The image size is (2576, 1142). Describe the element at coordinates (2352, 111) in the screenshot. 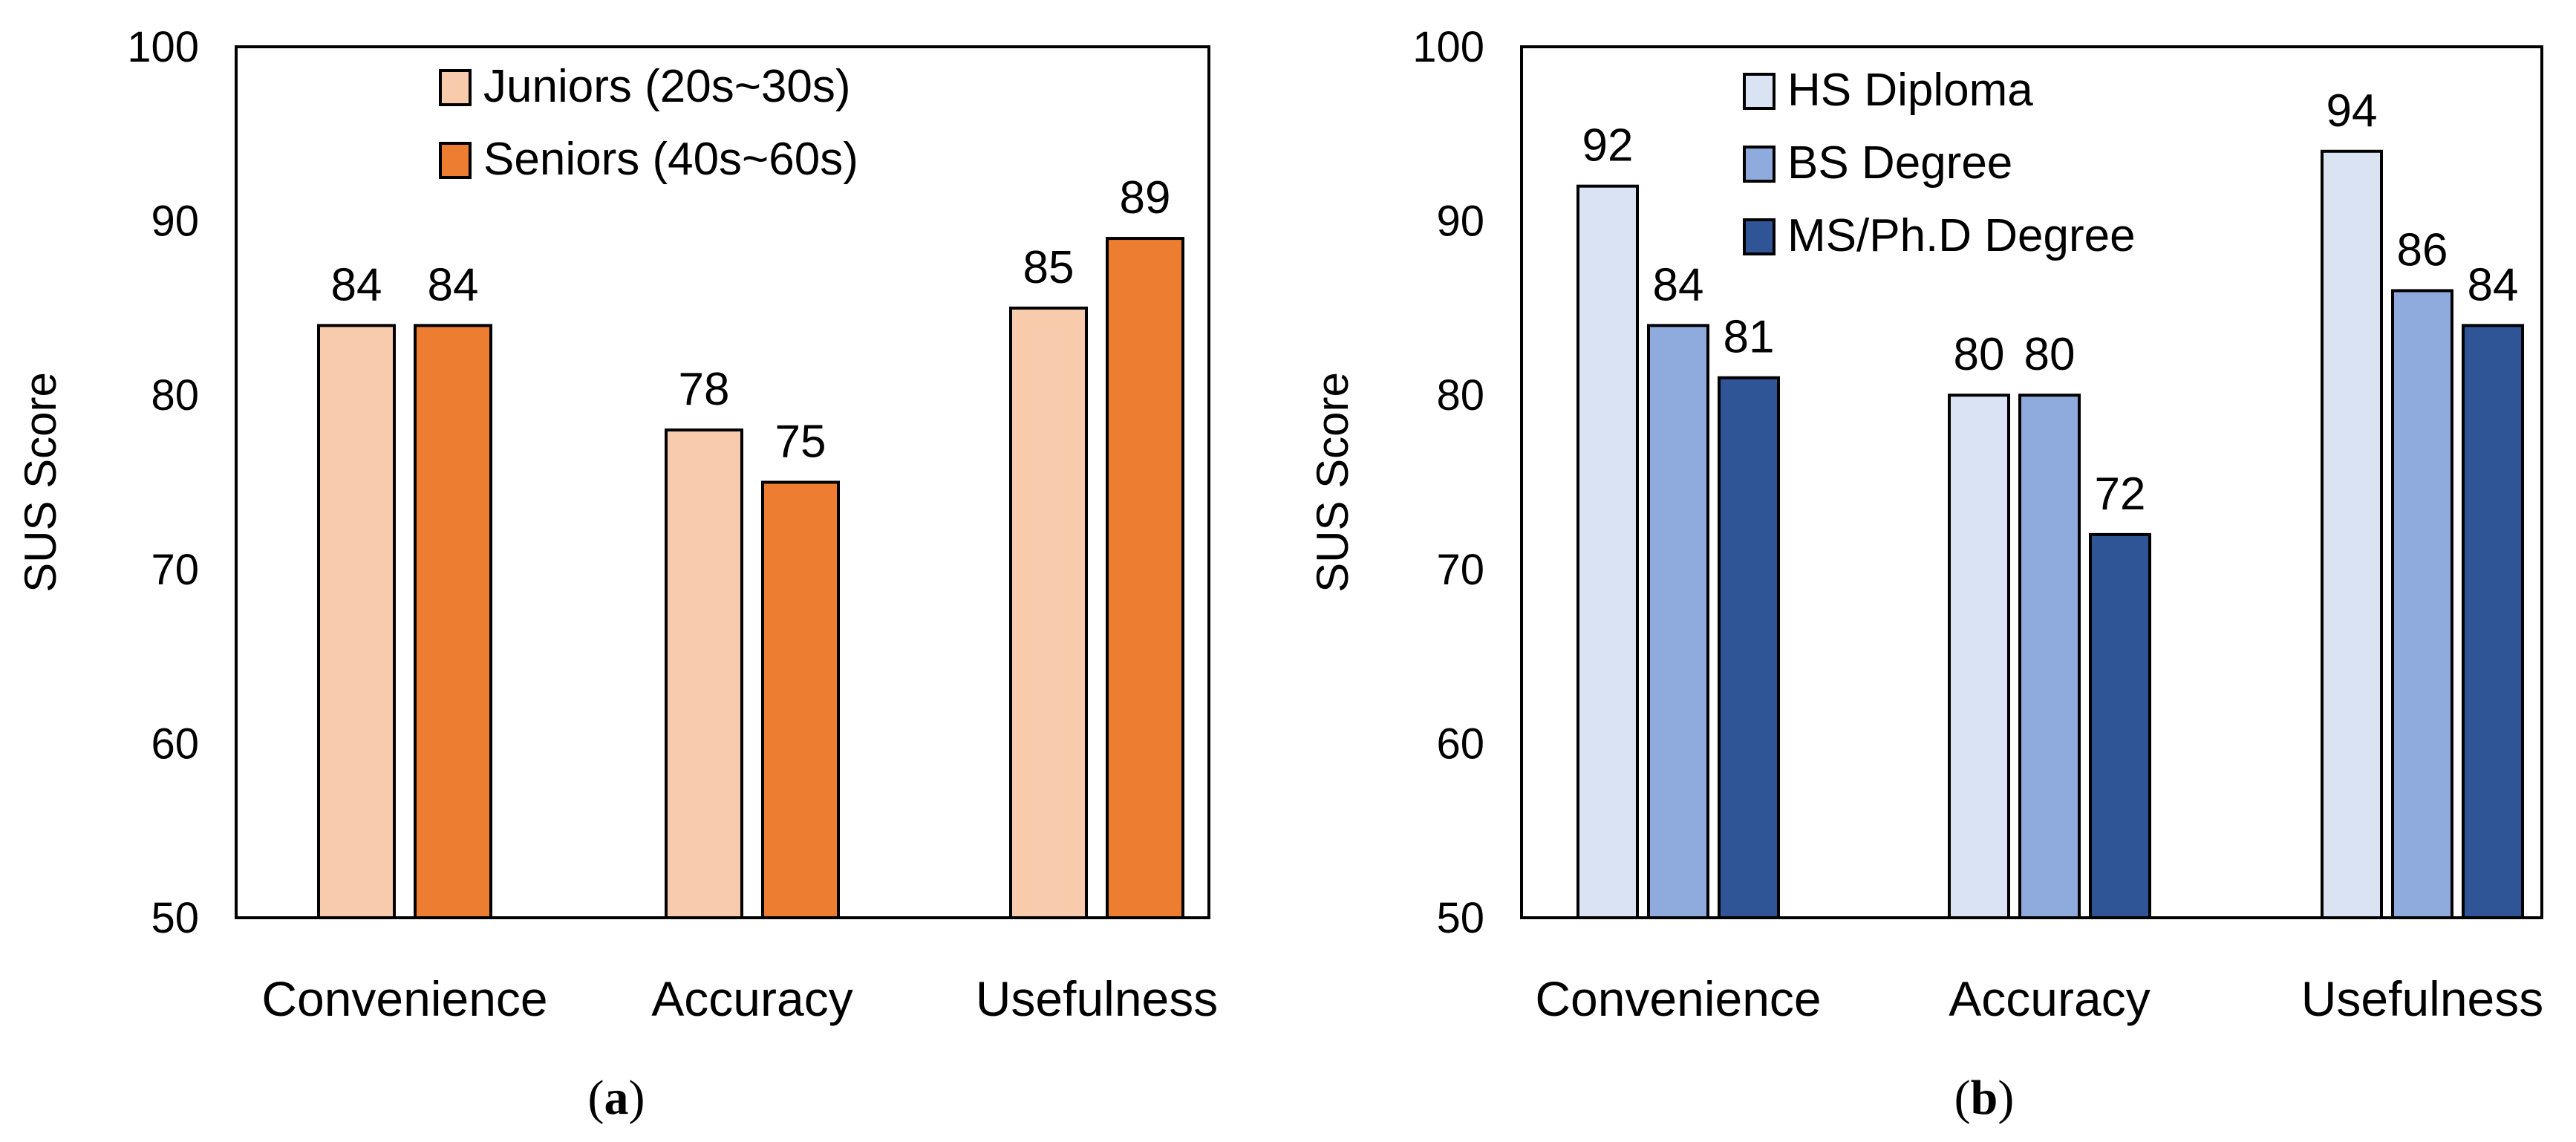

I see `data-label: 94` at that location.